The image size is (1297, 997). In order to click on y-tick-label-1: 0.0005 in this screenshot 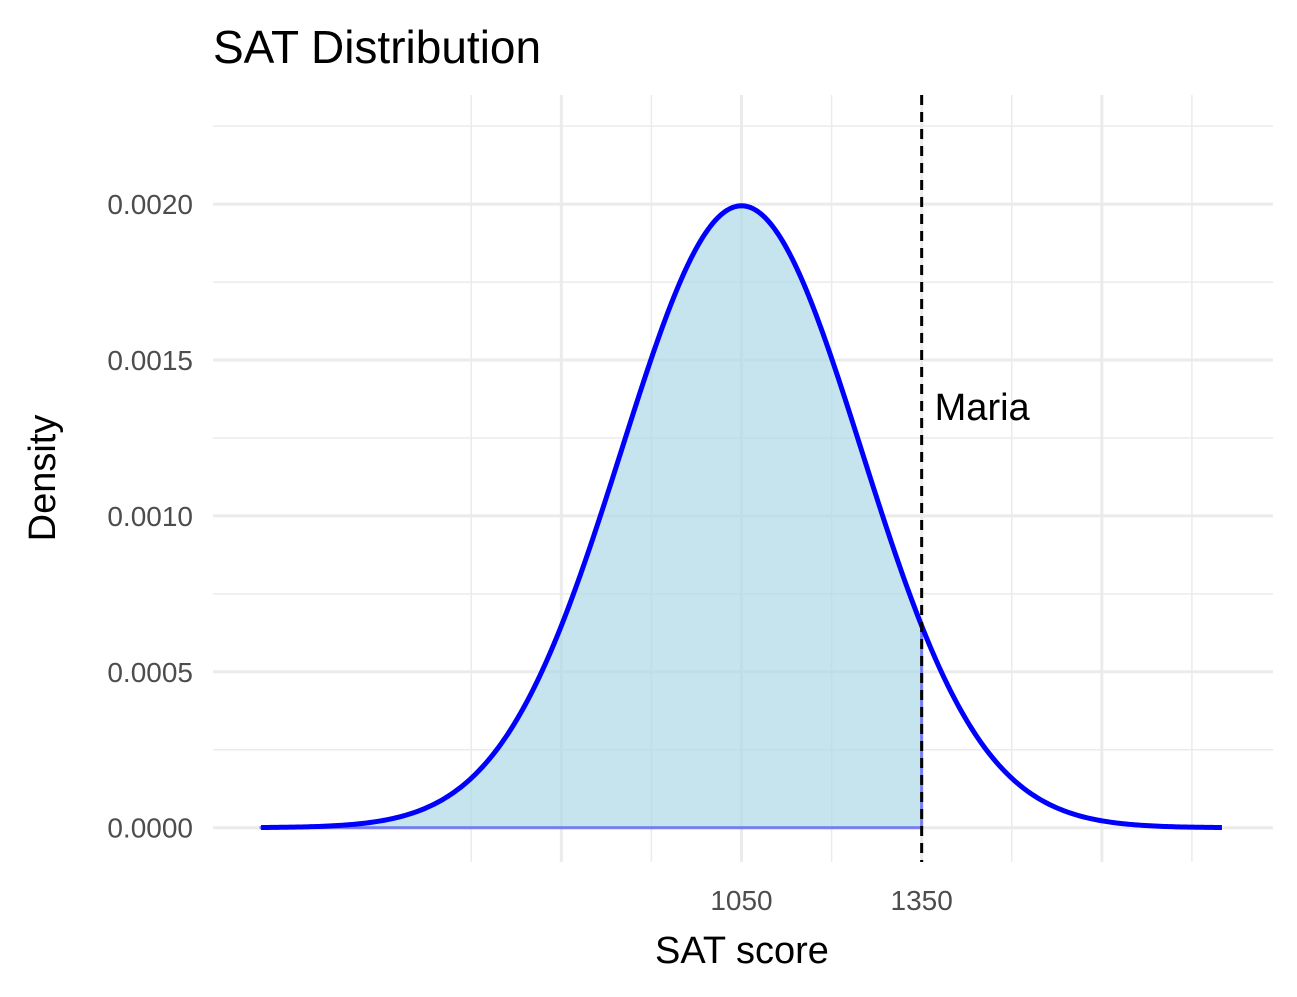, I will do `click(150, 672)`.